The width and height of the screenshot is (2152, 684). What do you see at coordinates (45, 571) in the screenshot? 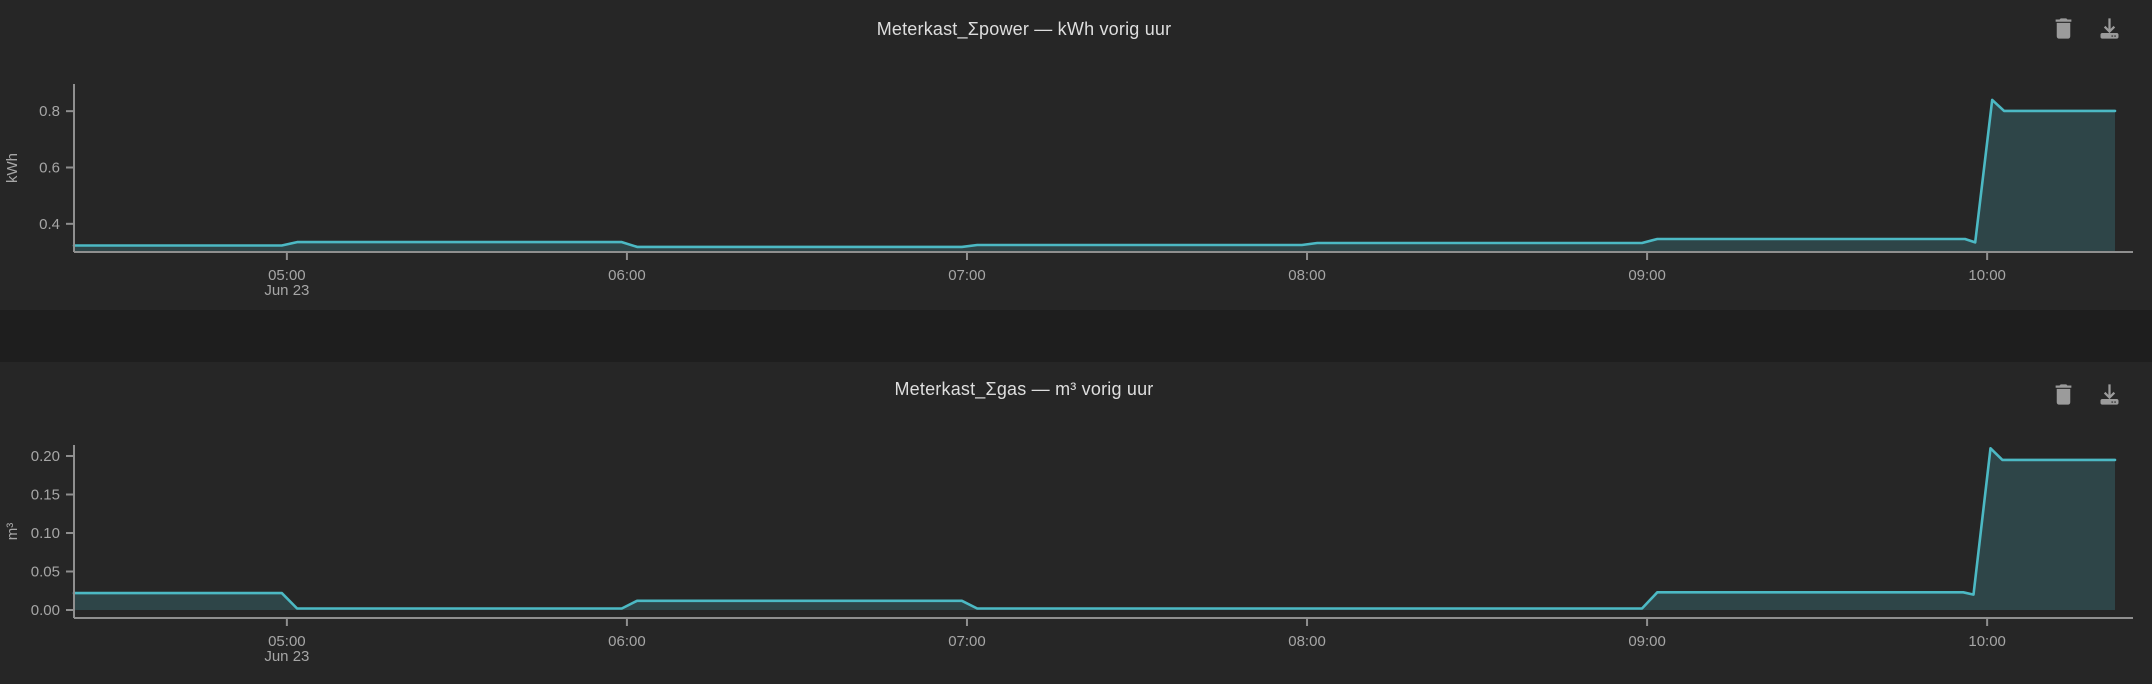
I see `y-tick-label: 0.05` at bounding box center [45, 571].